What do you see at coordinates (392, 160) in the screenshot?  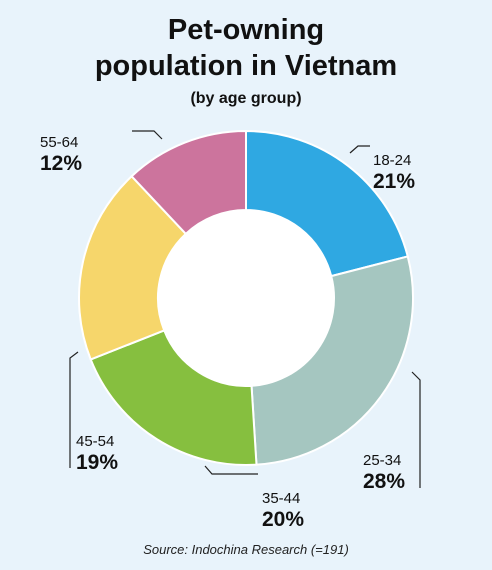 I see `label-18-24: 18-24` at bounding box center [392, 160].